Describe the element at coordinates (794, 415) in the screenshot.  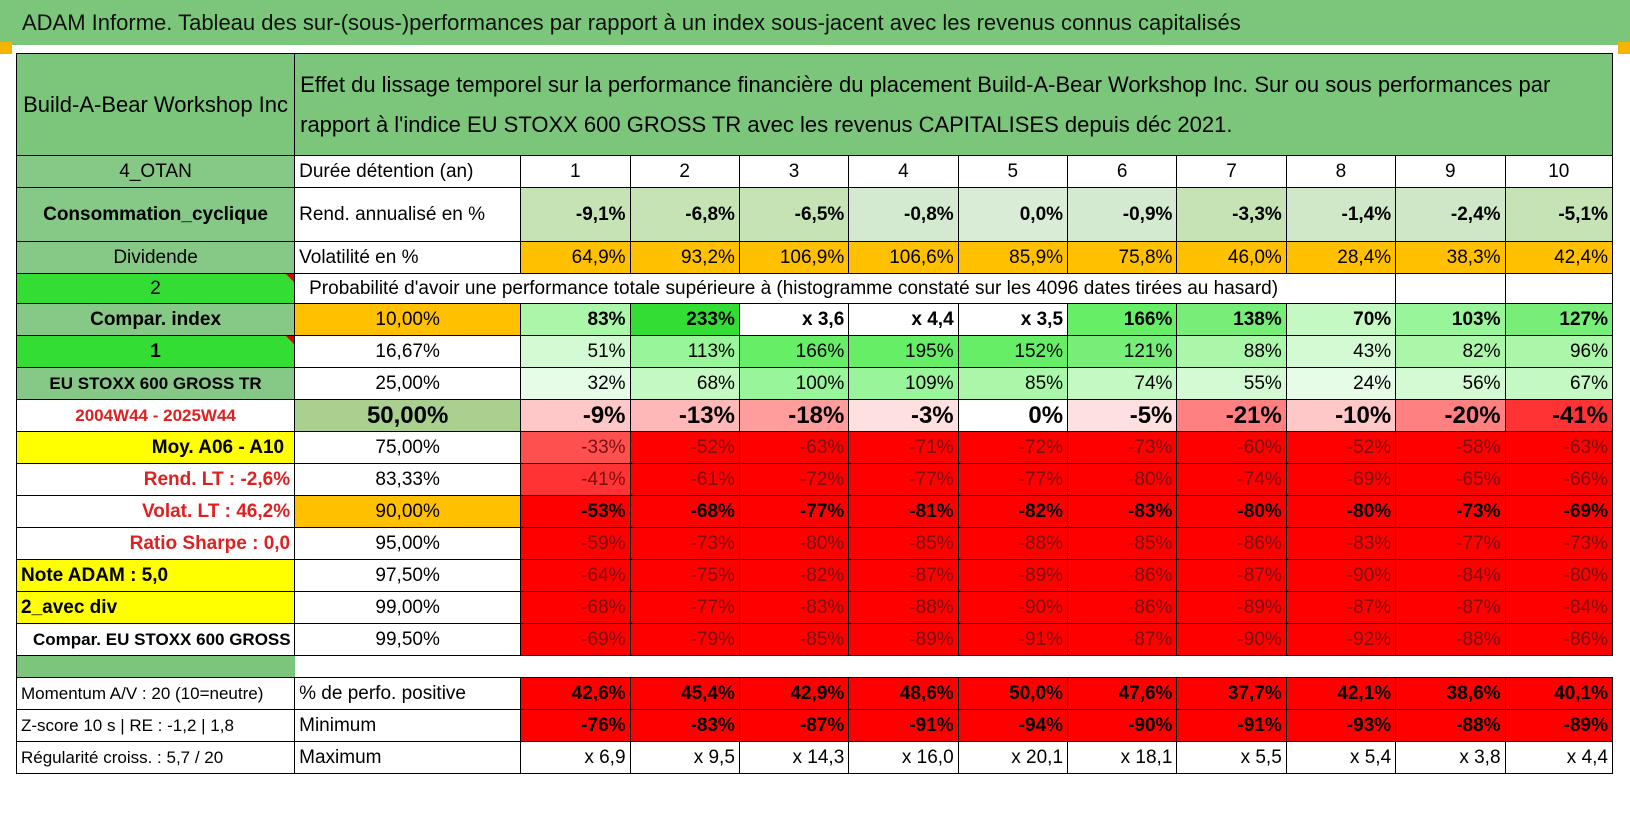
I see `quantile-cell: -18%` at that location.